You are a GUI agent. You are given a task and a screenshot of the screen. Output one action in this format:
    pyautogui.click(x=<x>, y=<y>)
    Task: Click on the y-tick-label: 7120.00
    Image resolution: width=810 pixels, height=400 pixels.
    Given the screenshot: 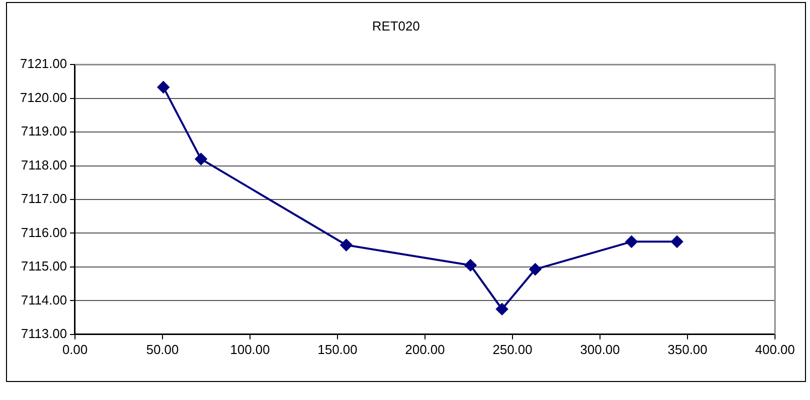 What is the action you would take?
    pyautogui.click(x=43, y=97)
    